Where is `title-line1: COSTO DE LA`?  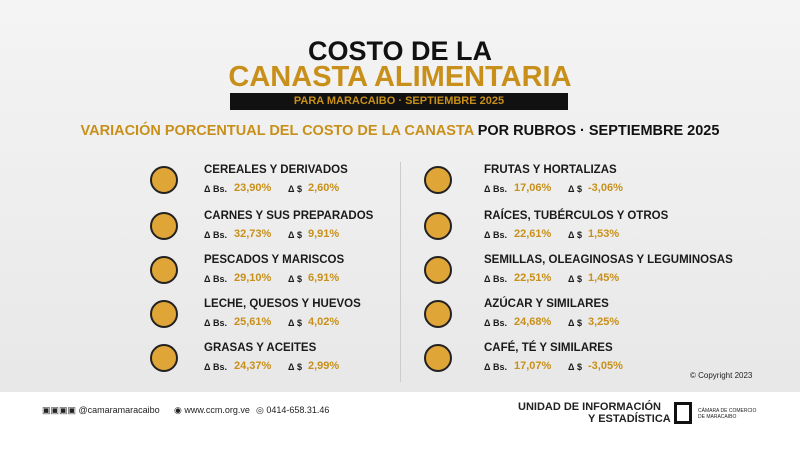 title-line1: COSTO DE LA is located at coordinates (400, 51).